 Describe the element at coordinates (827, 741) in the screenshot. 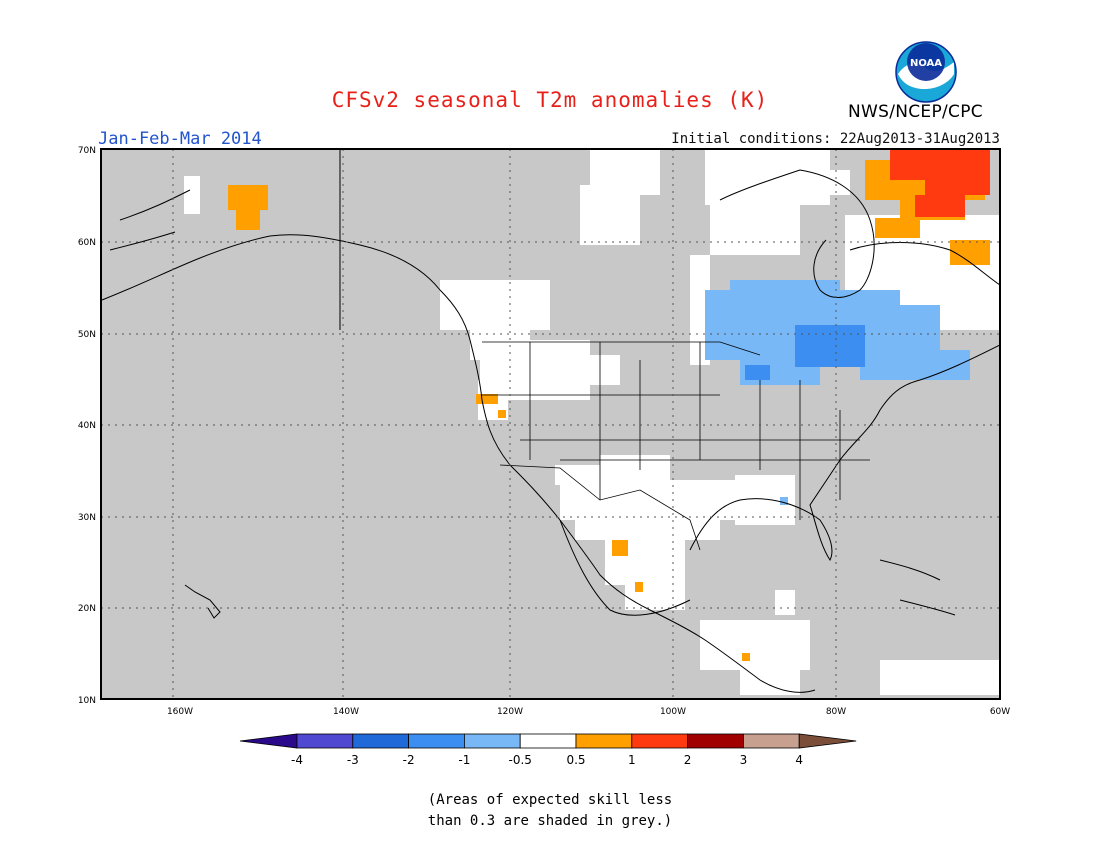

I see `colorbar-arrow-high` at that location.